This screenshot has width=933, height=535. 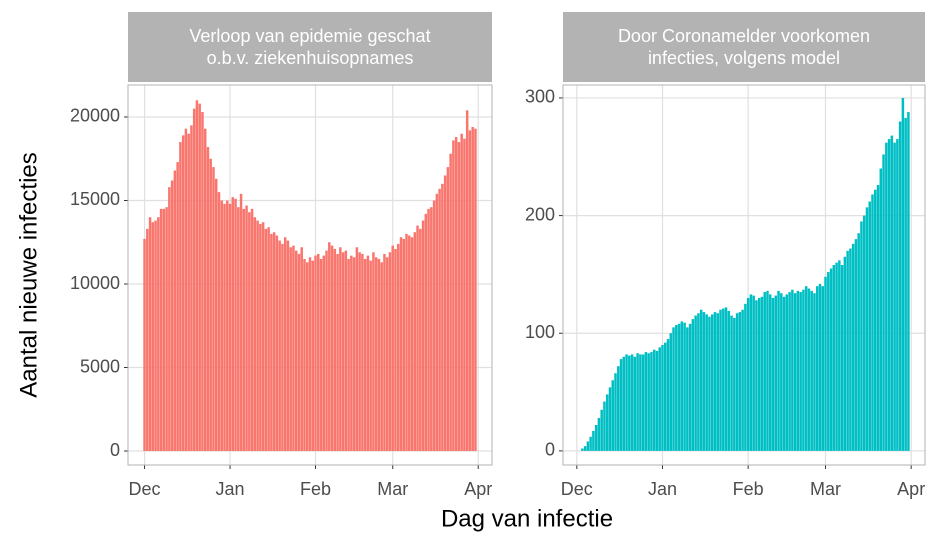 I want to click on x-tick-label: Mar, so click(x=825, y=489).